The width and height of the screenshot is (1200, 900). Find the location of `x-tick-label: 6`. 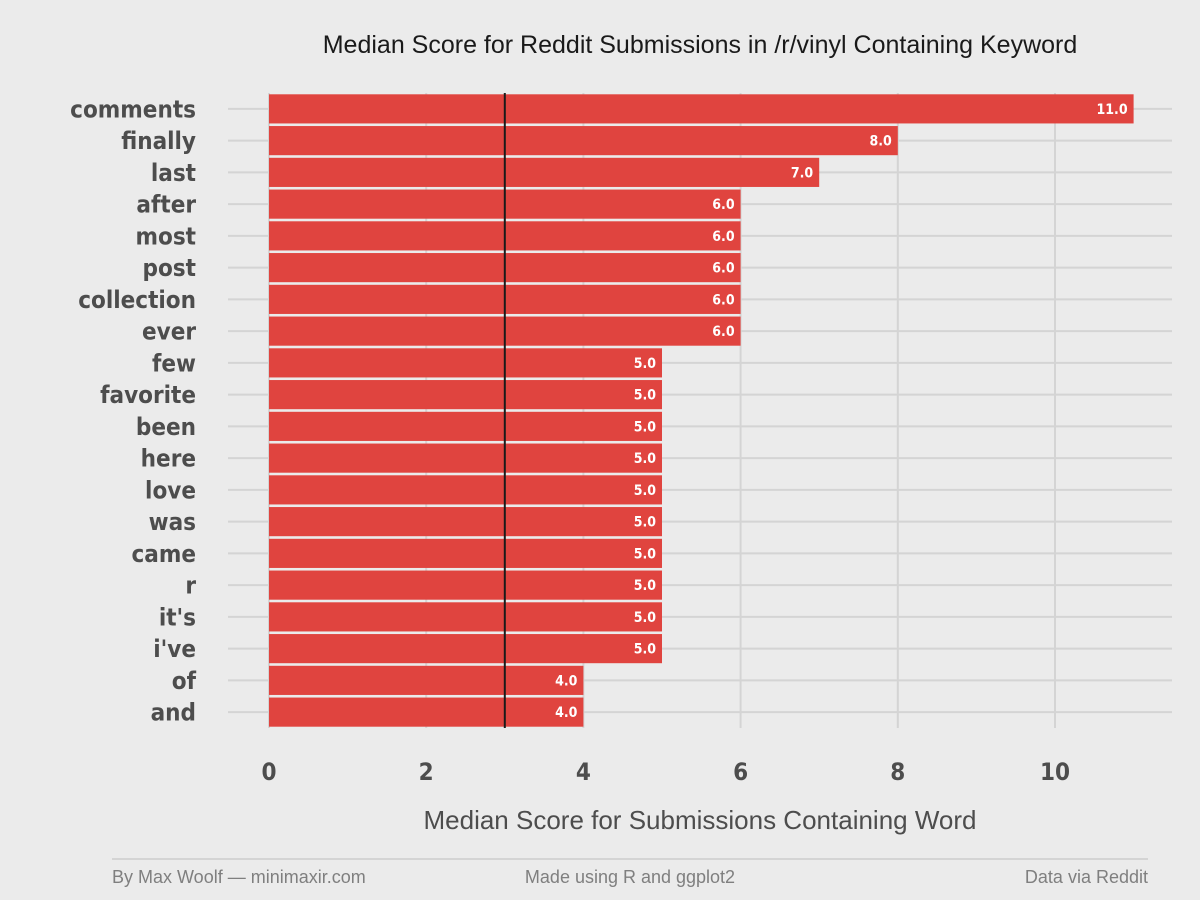

x-tick-label: 6 is located at coordinates (740, 772).